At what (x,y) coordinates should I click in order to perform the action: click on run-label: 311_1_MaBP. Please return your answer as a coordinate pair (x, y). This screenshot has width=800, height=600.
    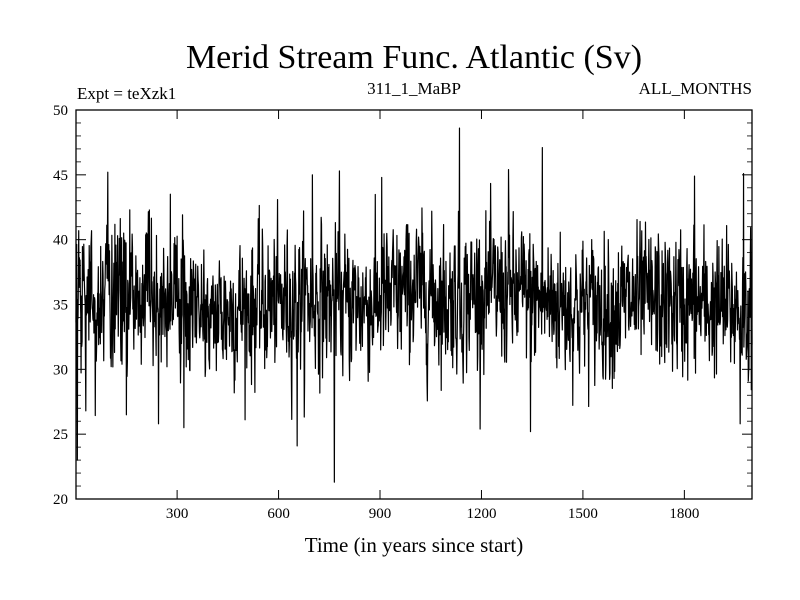
    Looking at the image, I should click on (414, 88).